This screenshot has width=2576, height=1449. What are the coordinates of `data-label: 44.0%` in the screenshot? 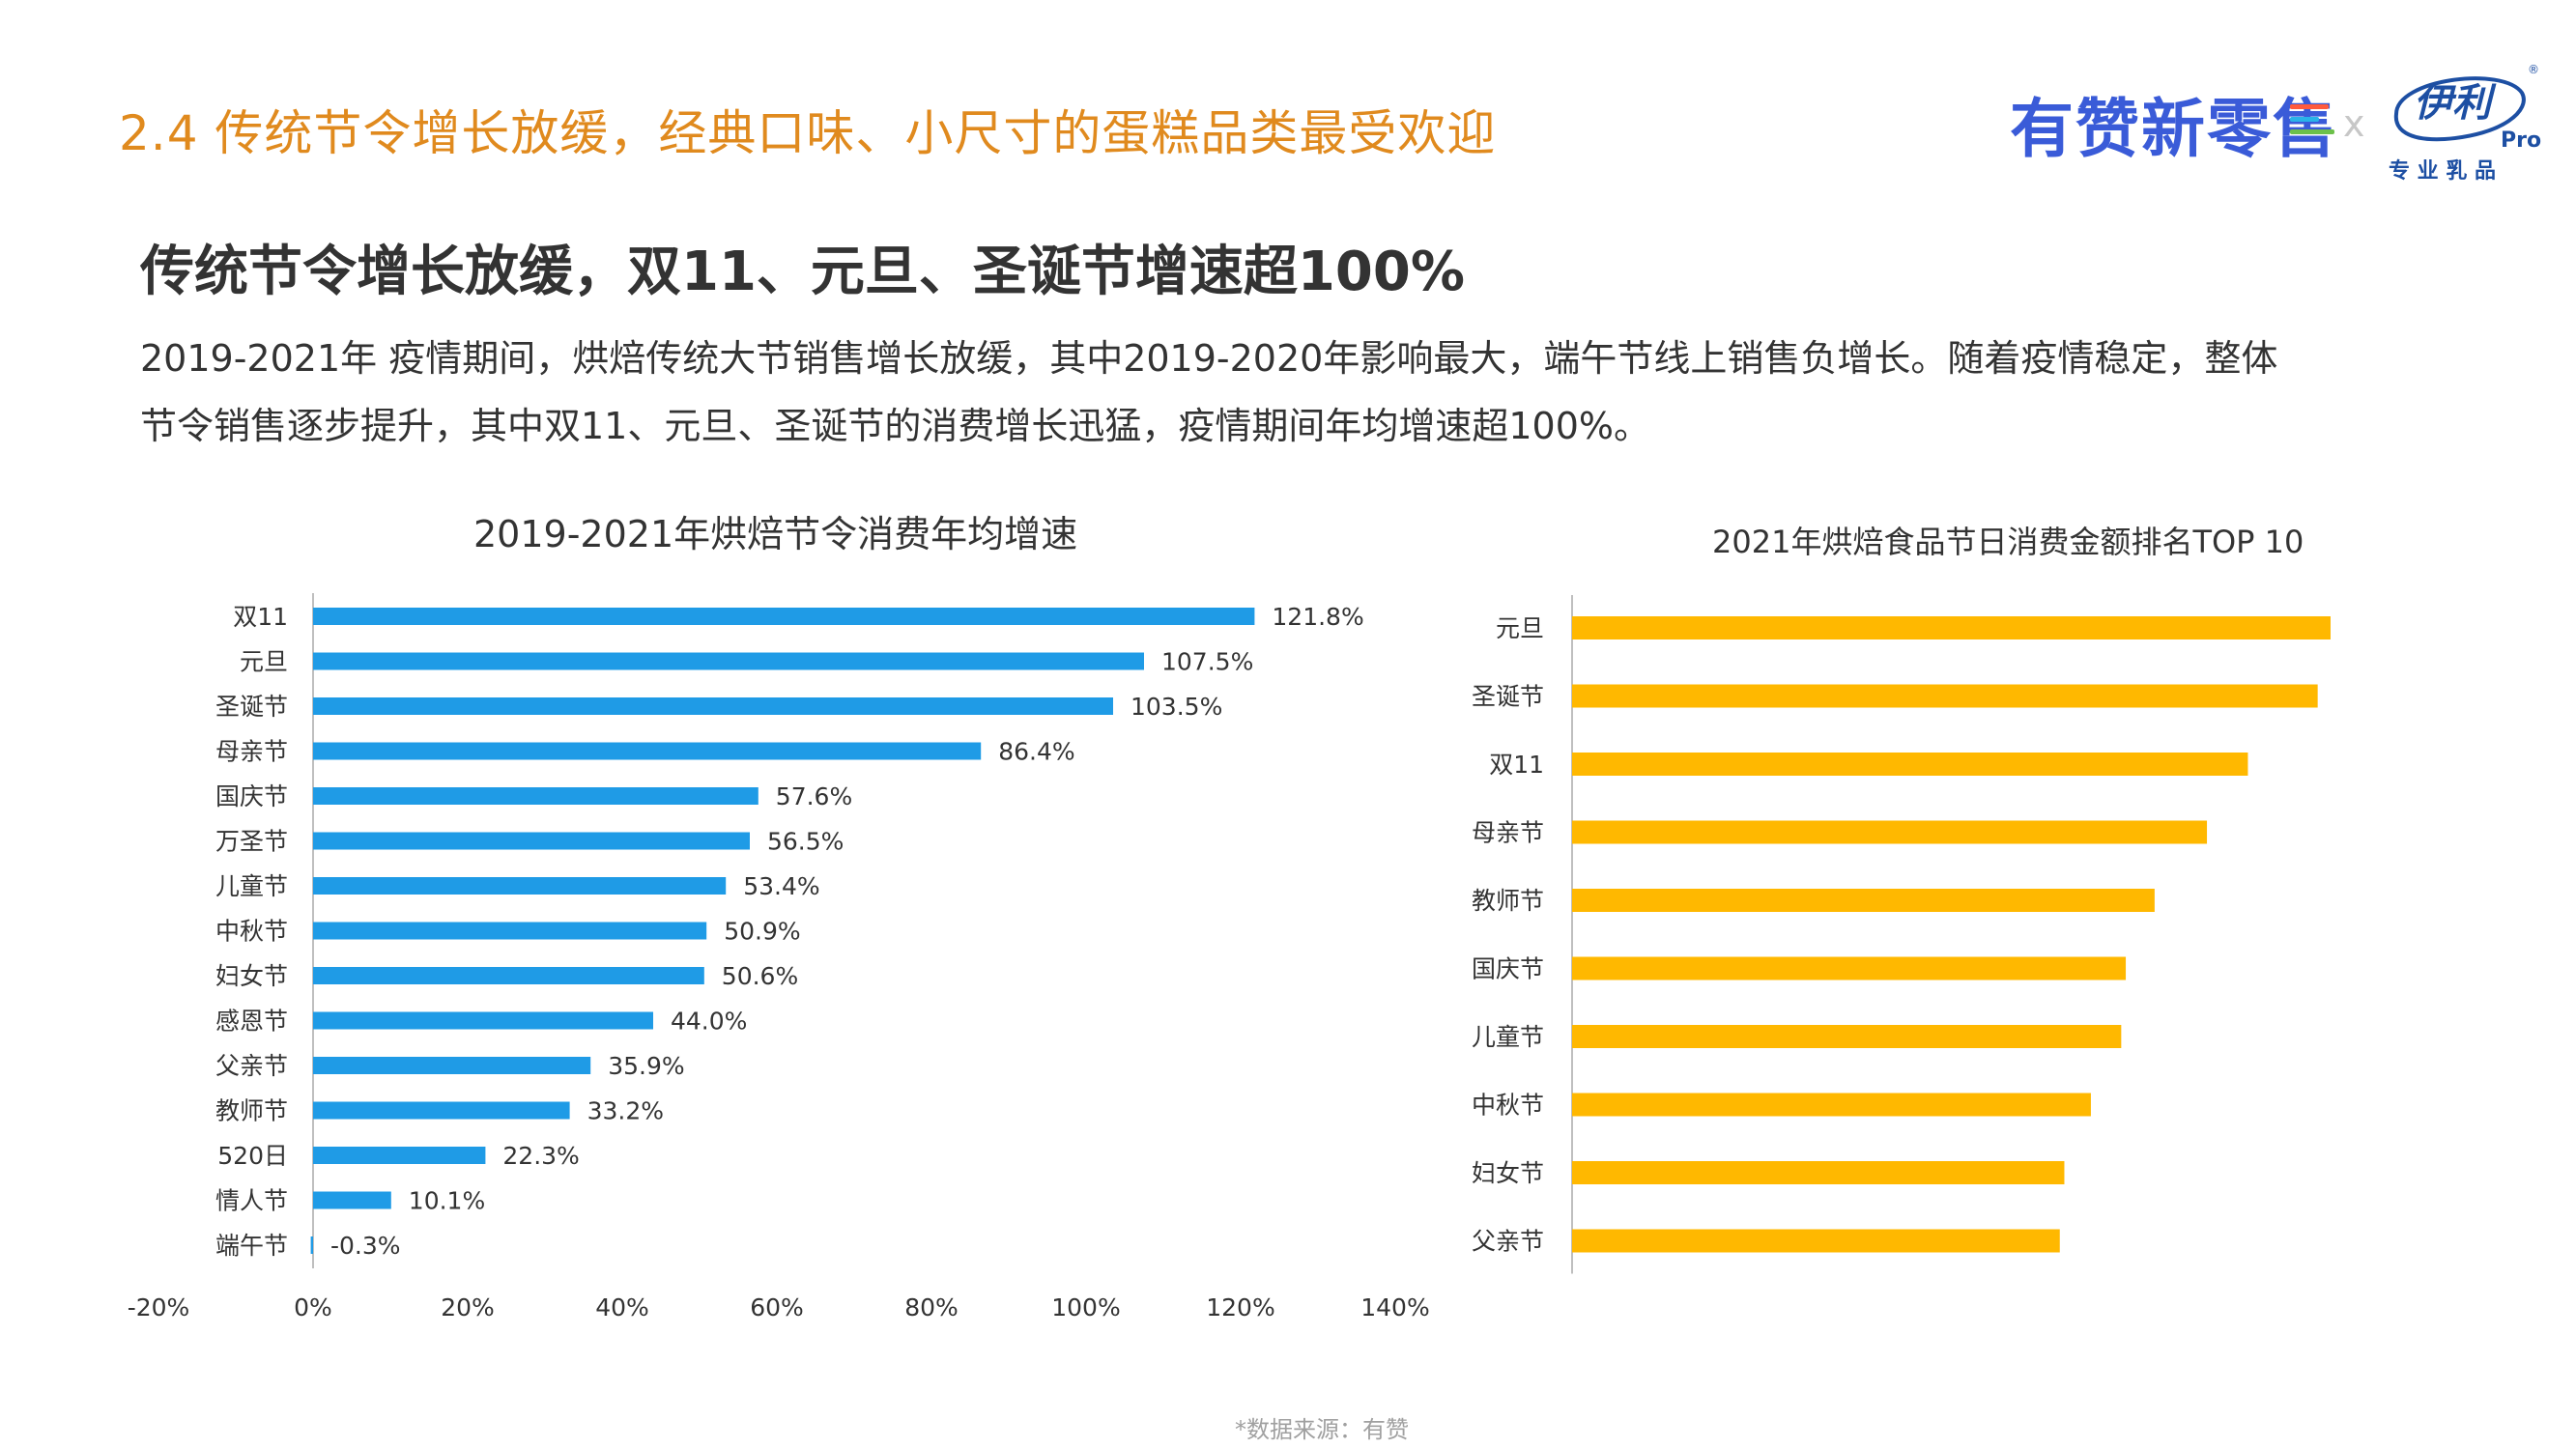 It's located at (709, 1022).